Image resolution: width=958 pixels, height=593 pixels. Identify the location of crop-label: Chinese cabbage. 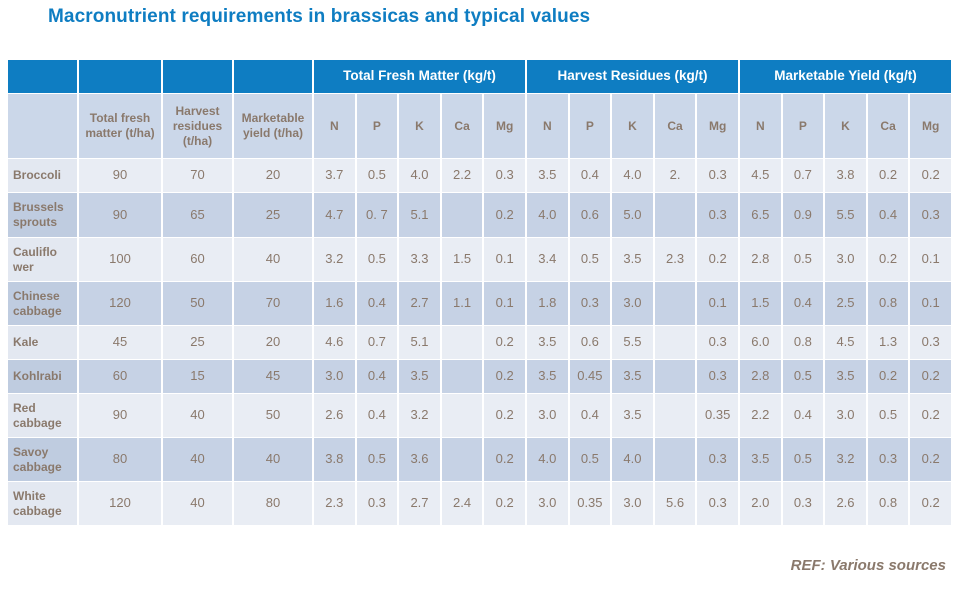
(42, 303).